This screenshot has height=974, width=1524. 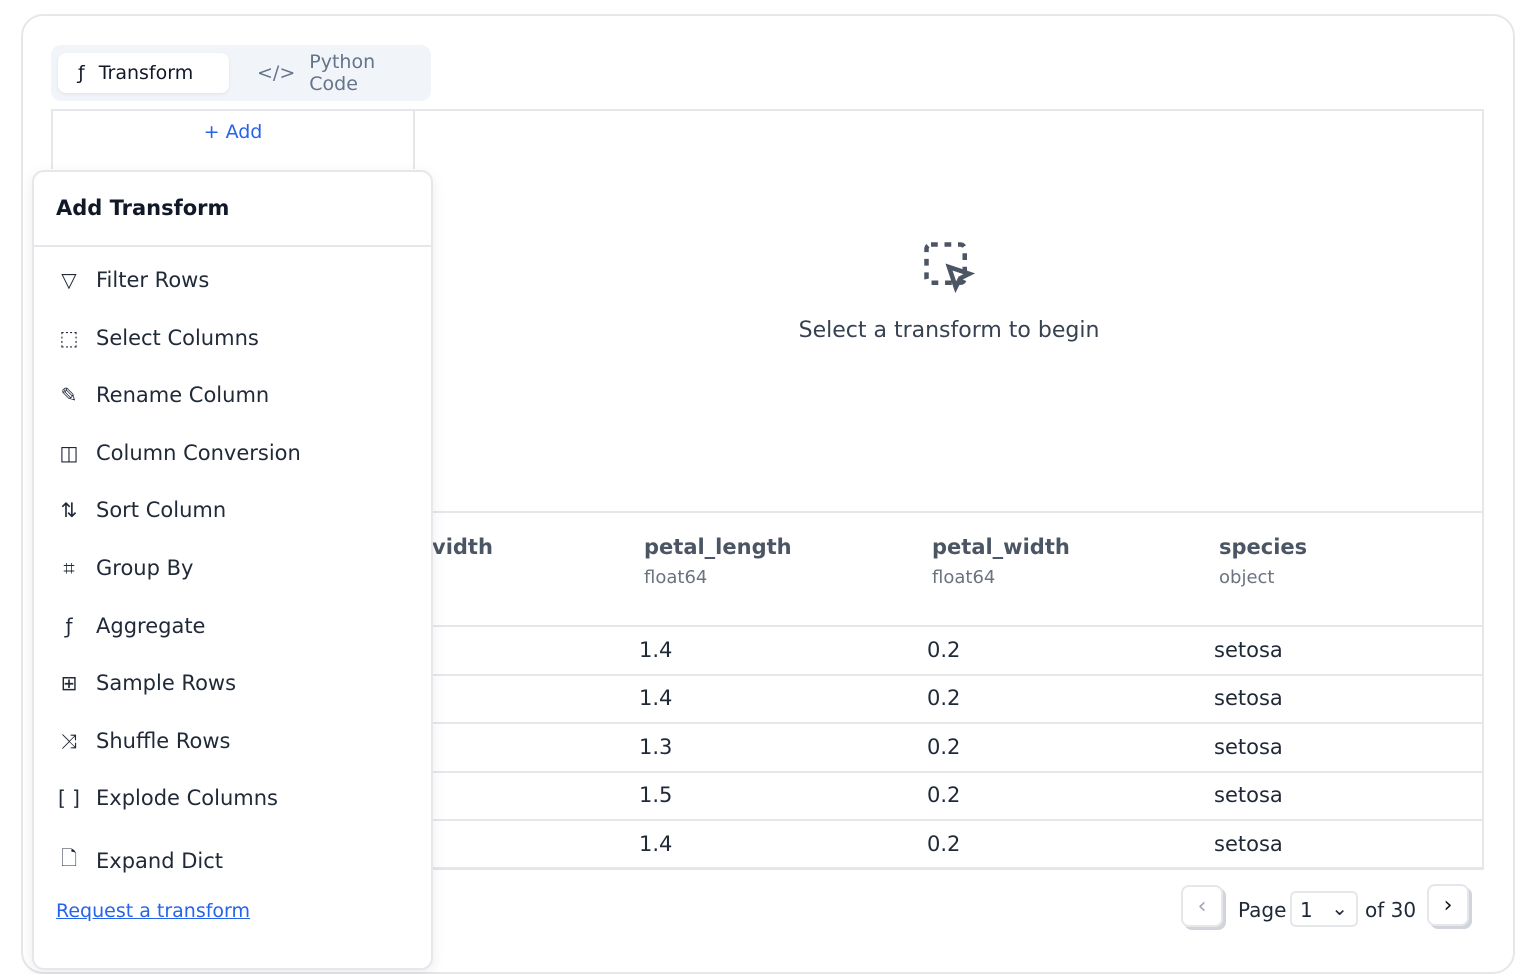 What do you see at coordinates (143, 741) in the screenshot?
I see `transform-item-shuffle-rows: ⤨ Shuffle Rows` at bounding box center [143, 741].